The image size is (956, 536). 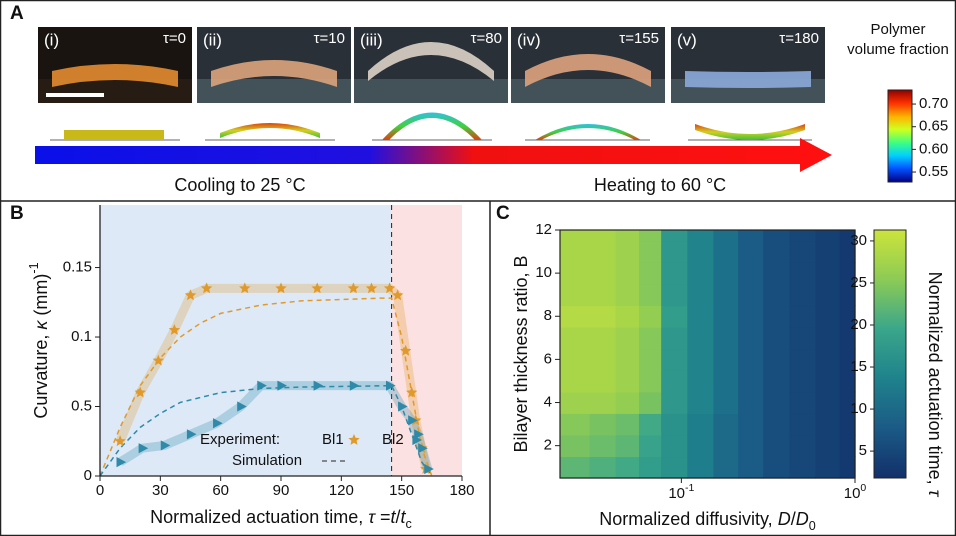 What do you see at coordinates (34, 267) in the screenshot?
I see `label-part: -1` at bounding box center [34, 267].